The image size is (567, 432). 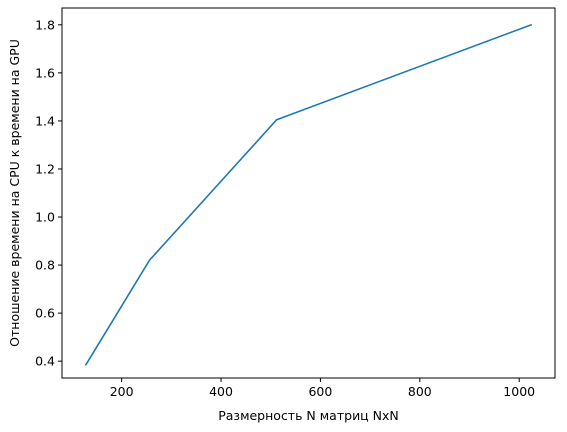 I want to click on x-tick-label: 800, so click(x=420, y=391).